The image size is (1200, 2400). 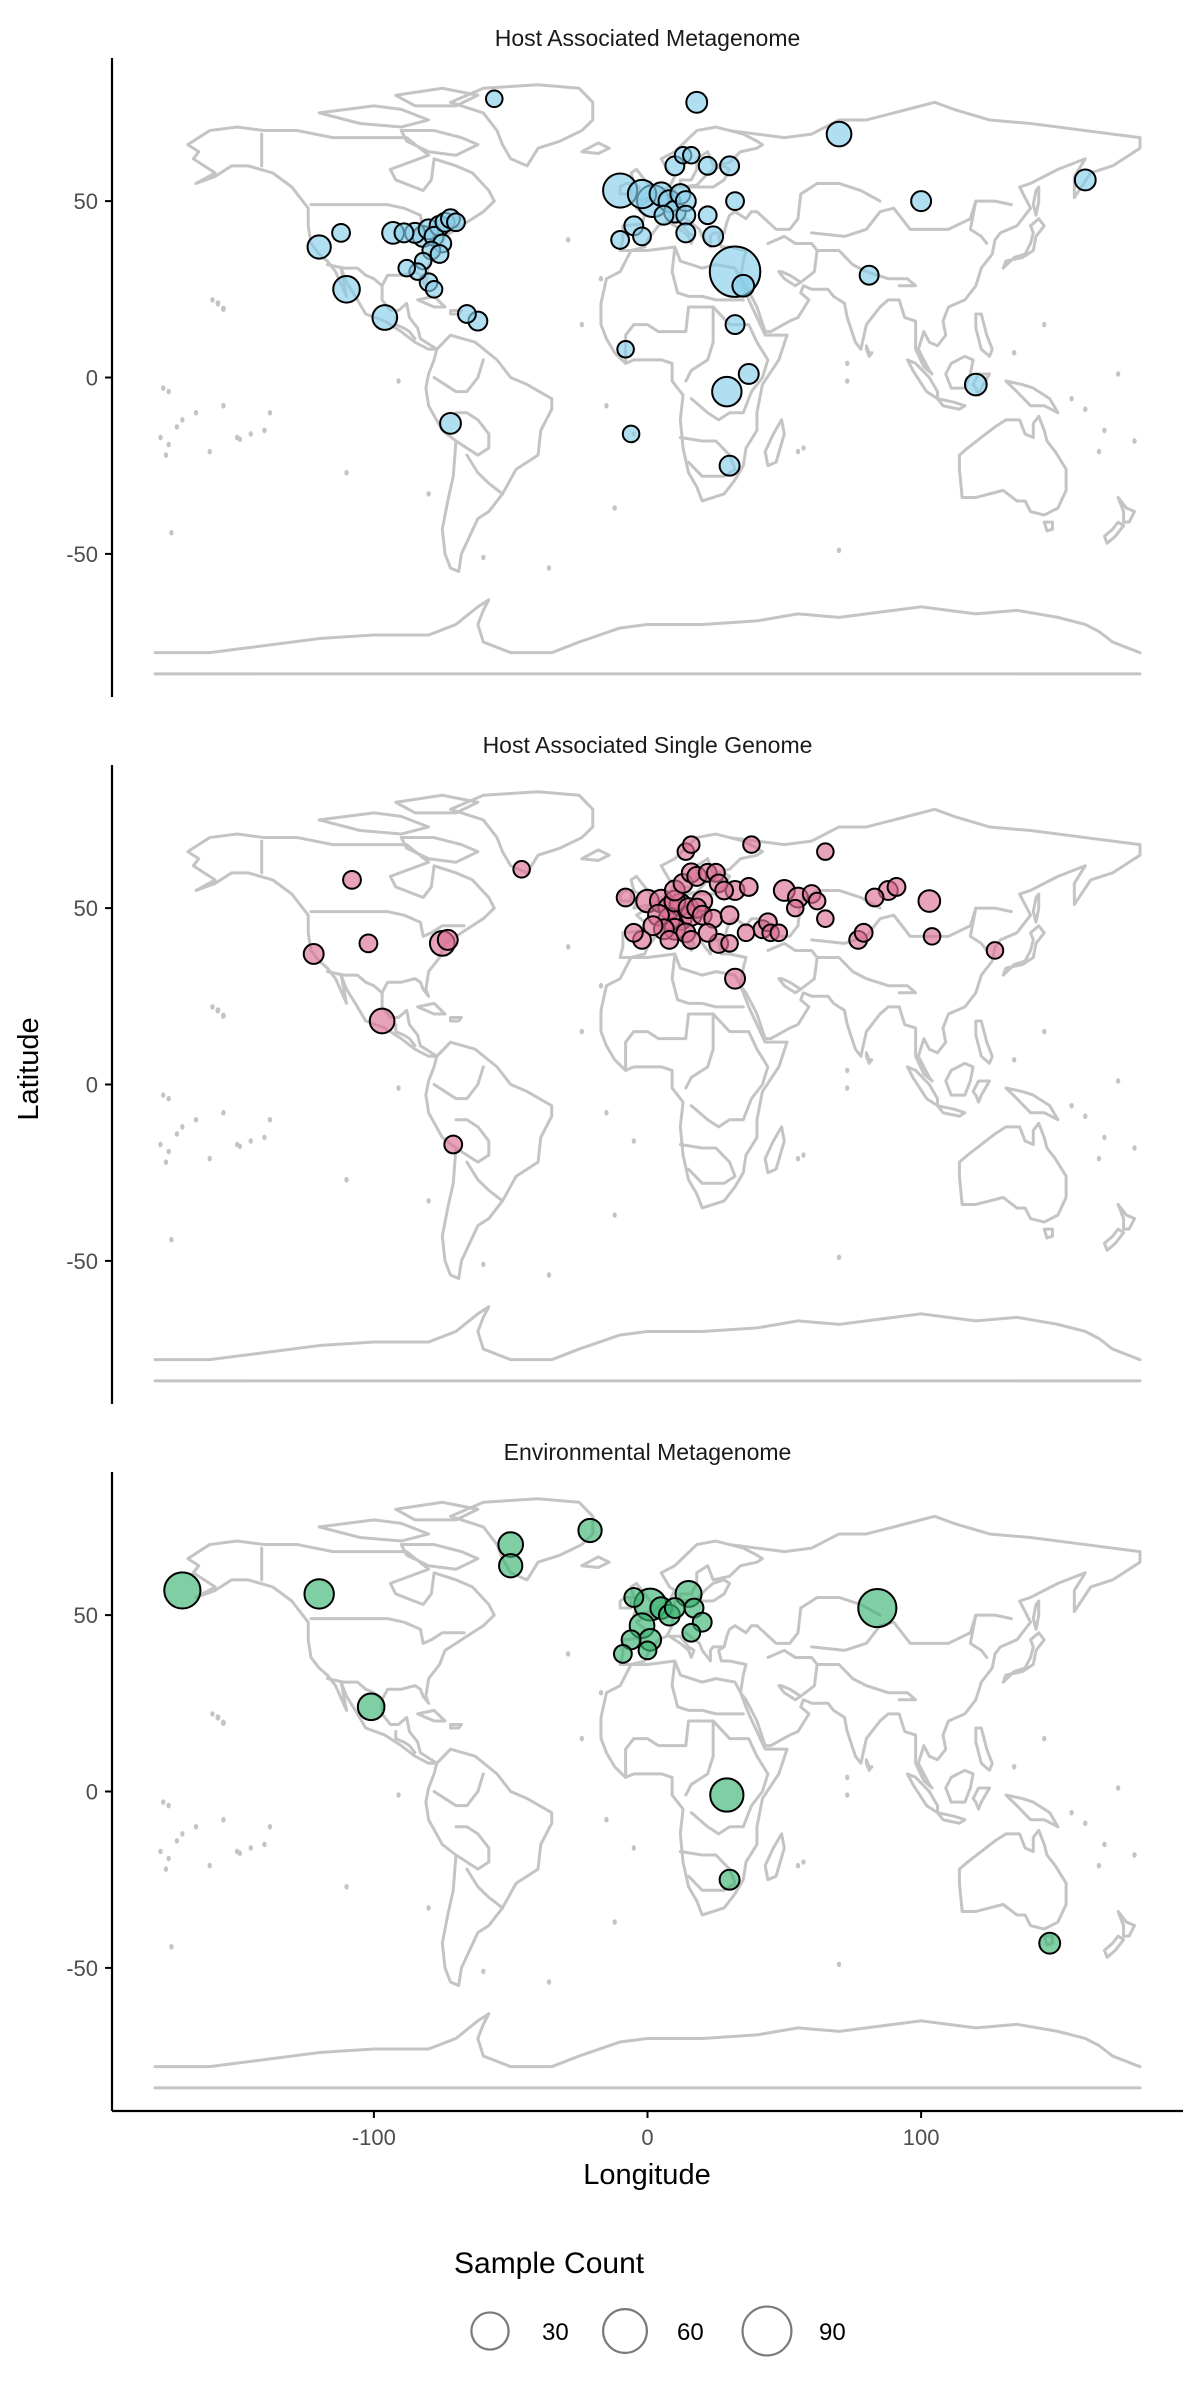 What do you see at coordinates (555, 2332) in the screenshot?
I see `legend-key-label: 30` at bounding box center [555, 2332].